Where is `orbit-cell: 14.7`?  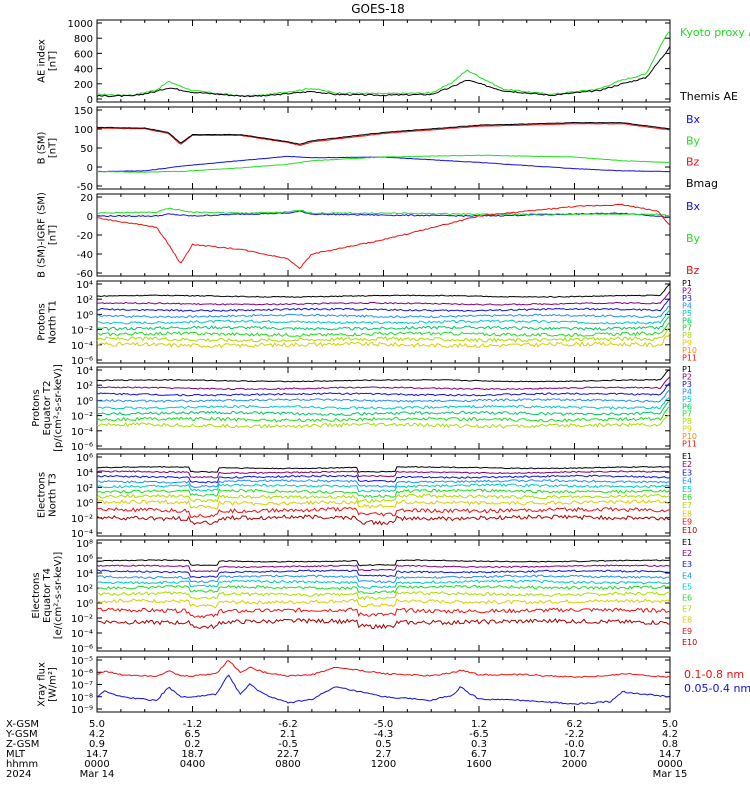 orbit-cell: 14.7 is located at coordinates (670, 754).